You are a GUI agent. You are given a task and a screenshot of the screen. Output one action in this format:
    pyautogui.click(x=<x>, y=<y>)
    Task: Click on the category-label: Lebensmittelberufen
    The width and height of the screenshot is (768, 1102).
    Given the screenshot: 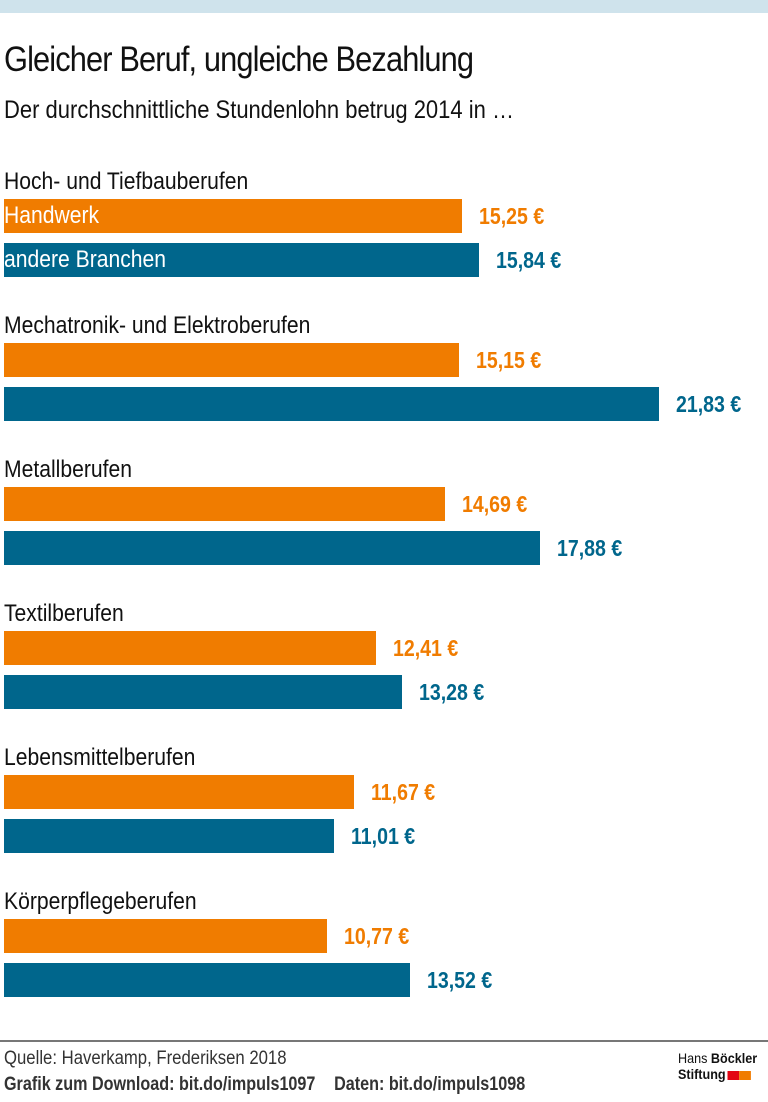 What is the action you would take?
    pyautogui.click(x=100, y=757)
    